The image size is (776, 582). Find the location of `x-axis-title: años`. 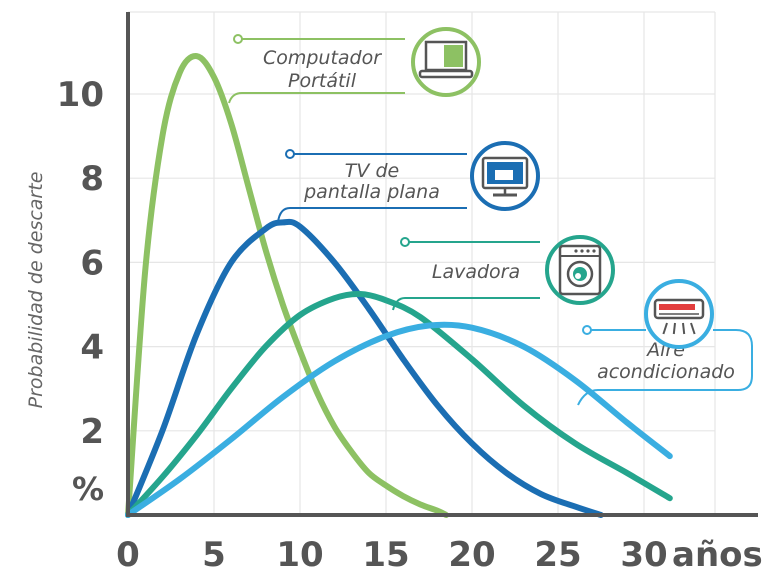

x-axis-title: años is located at coordinates (717, 555).